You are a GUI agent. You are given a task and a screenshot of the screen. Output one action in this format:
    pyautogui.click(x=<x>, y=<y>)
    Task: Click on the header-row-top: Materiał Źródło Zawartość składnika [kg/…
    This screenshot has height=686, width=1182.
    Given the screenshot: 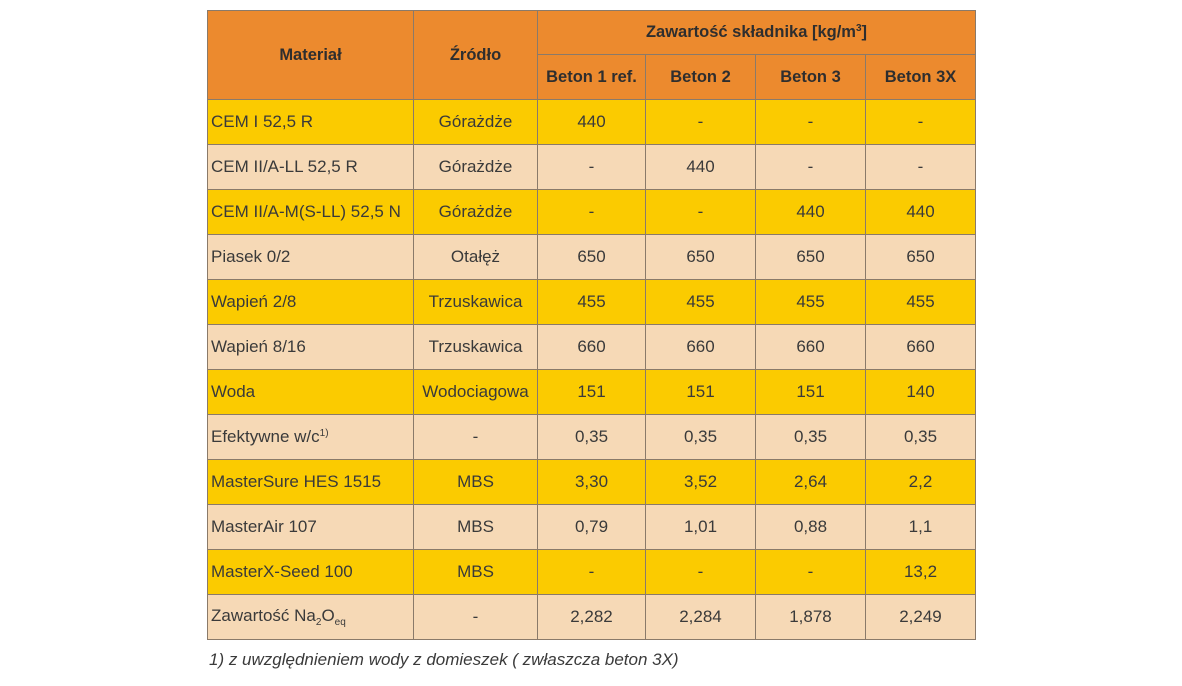 What is the action you would take?
    pyautogui.click(x=591, y=55)
    